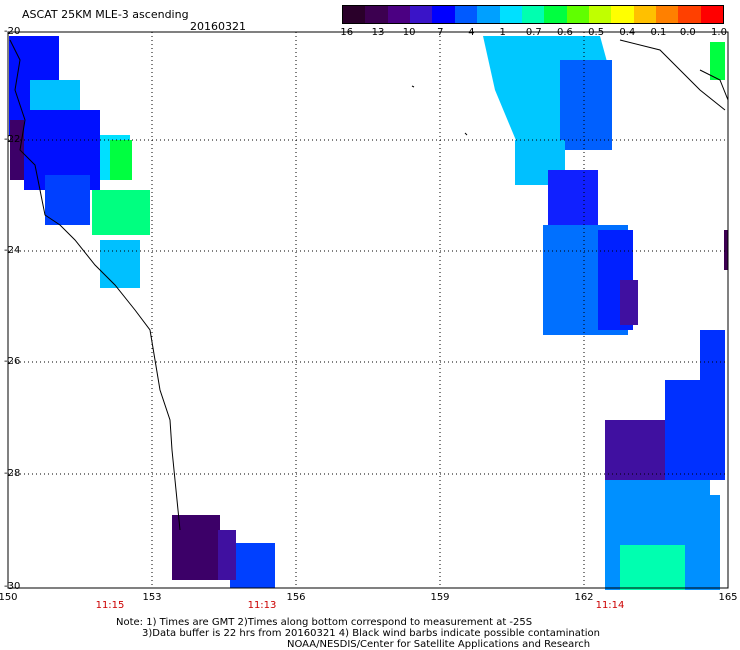 Image resolution: width=740 pixels, height=650 pixels. What do you see at coordinates (625, 32) in the screenshot?
I see `color-scale-tick-label: -0.4` at bounding box center [625, 32].